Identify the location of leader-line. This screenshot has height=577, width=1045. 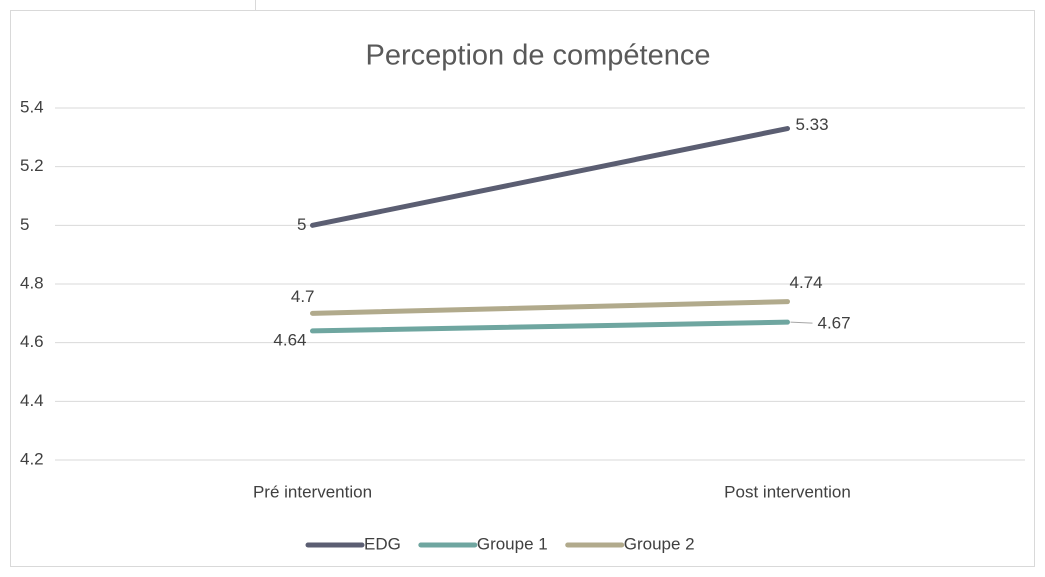
(801, 322).